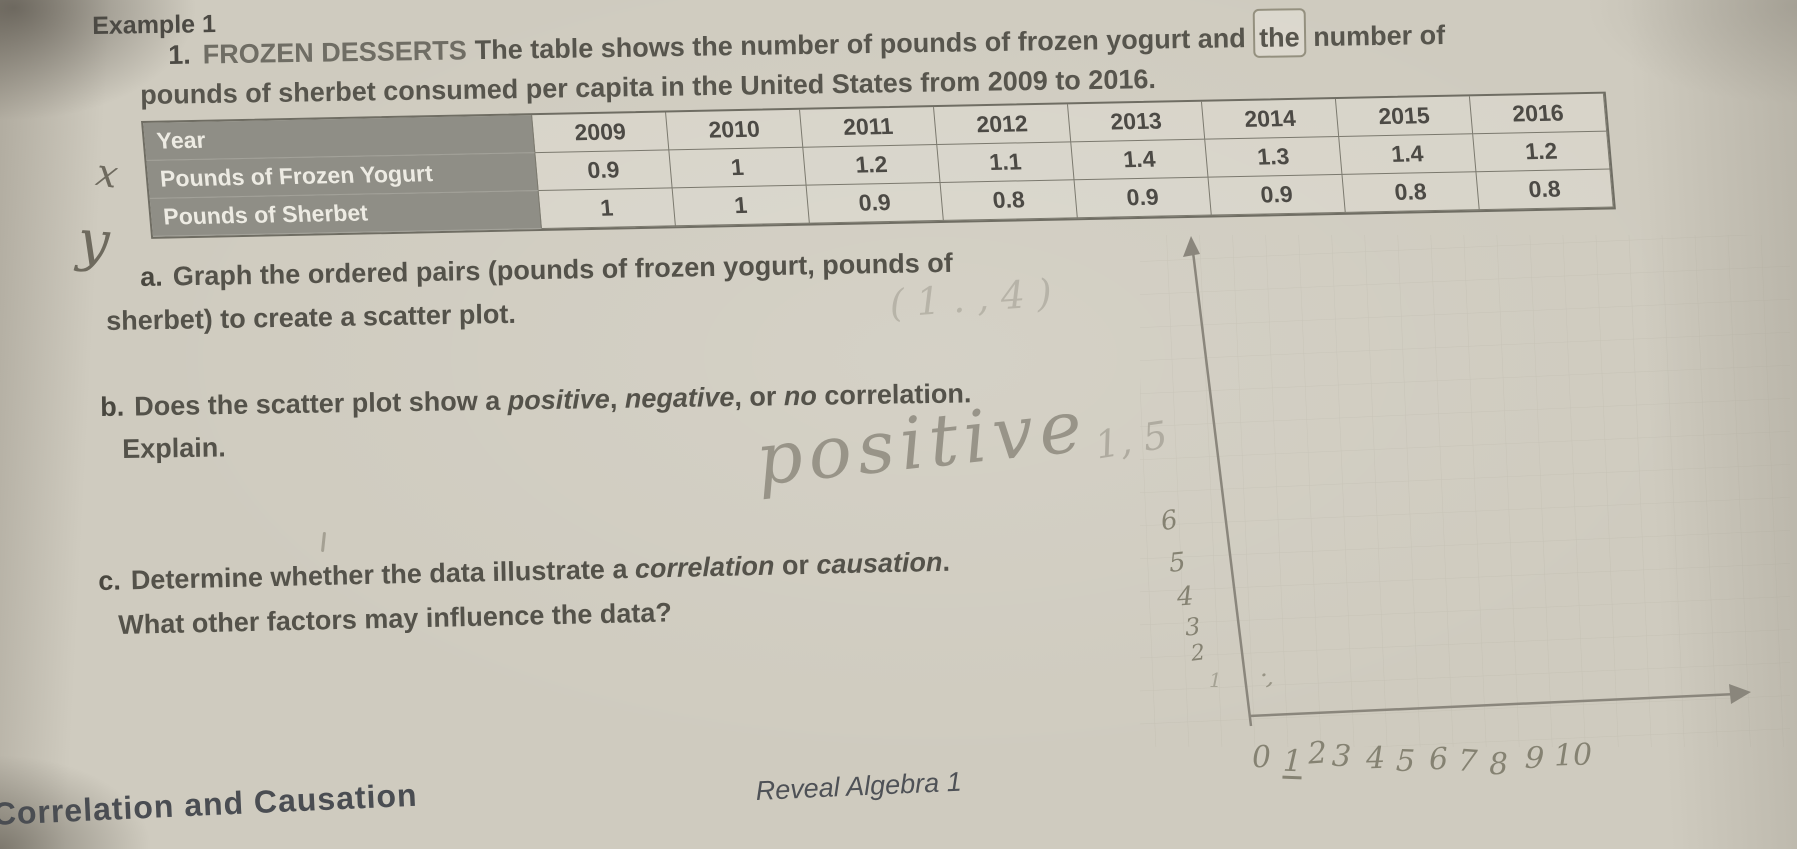 The image size is (1797, 849). I want to click on x-axis-arrow-icon, so click(1740, 694).